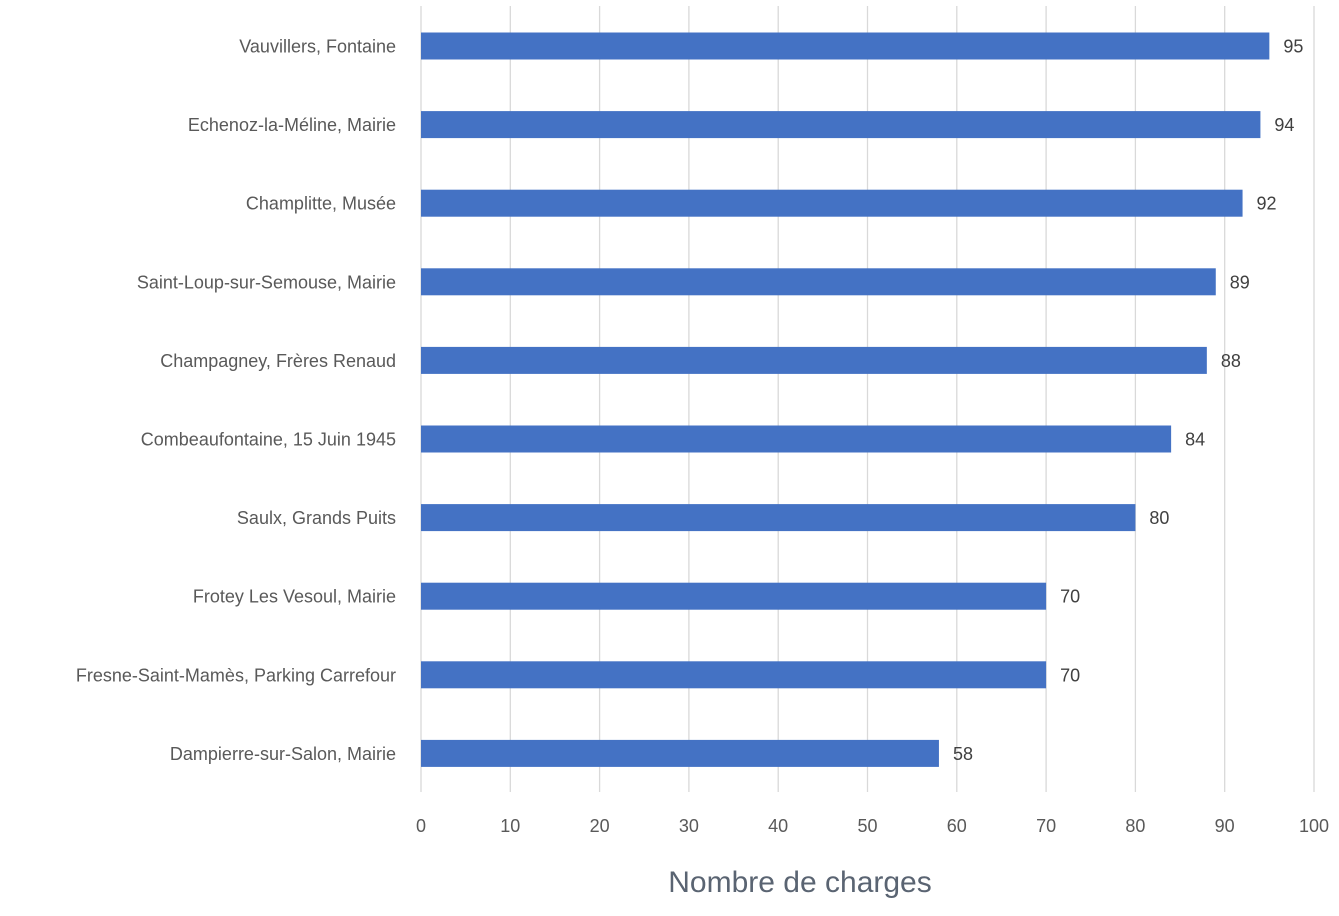 The height and width of the screenshot is (916, 1339). Describe the element at coordinates (867, 826) in the screenshot. I see `x-tick-label: 50` at that location.